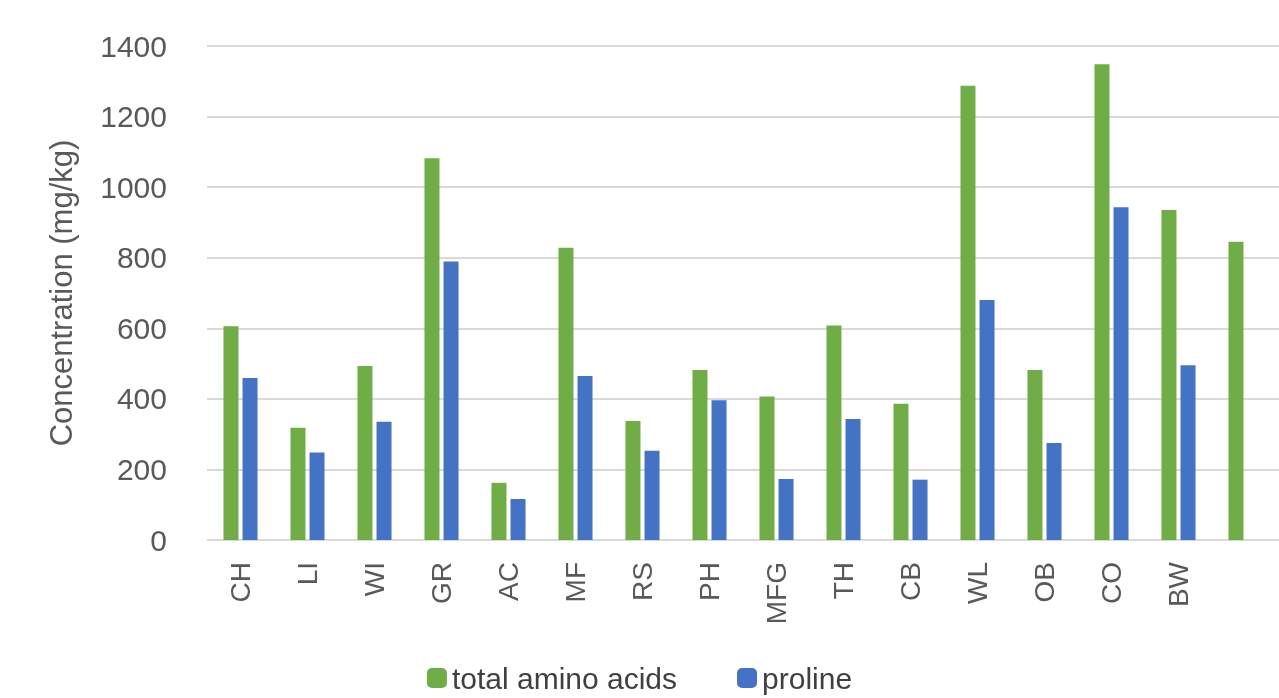 This screenshot has height=698, width=1279. Describe the element at coordinates (508, 581) in the screenshot. I see `x-tick-label: AC` at that location.